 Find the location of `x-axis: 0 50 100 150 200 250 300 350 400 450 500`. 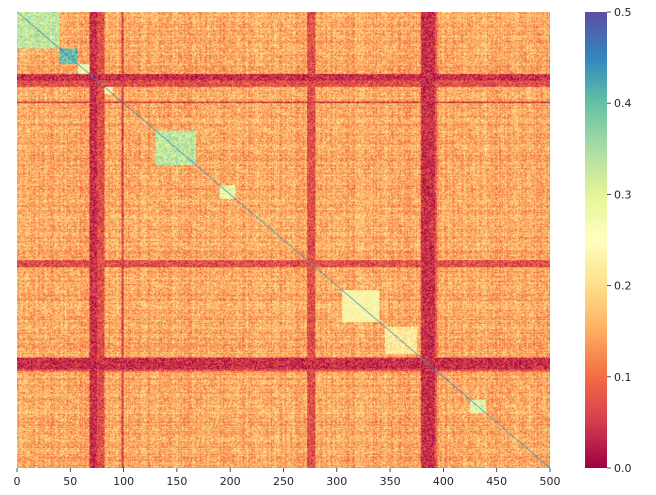

x-axis: 0 50 100 150 200 250 300 350 400 450 500 is located at coordinates (287, 478).